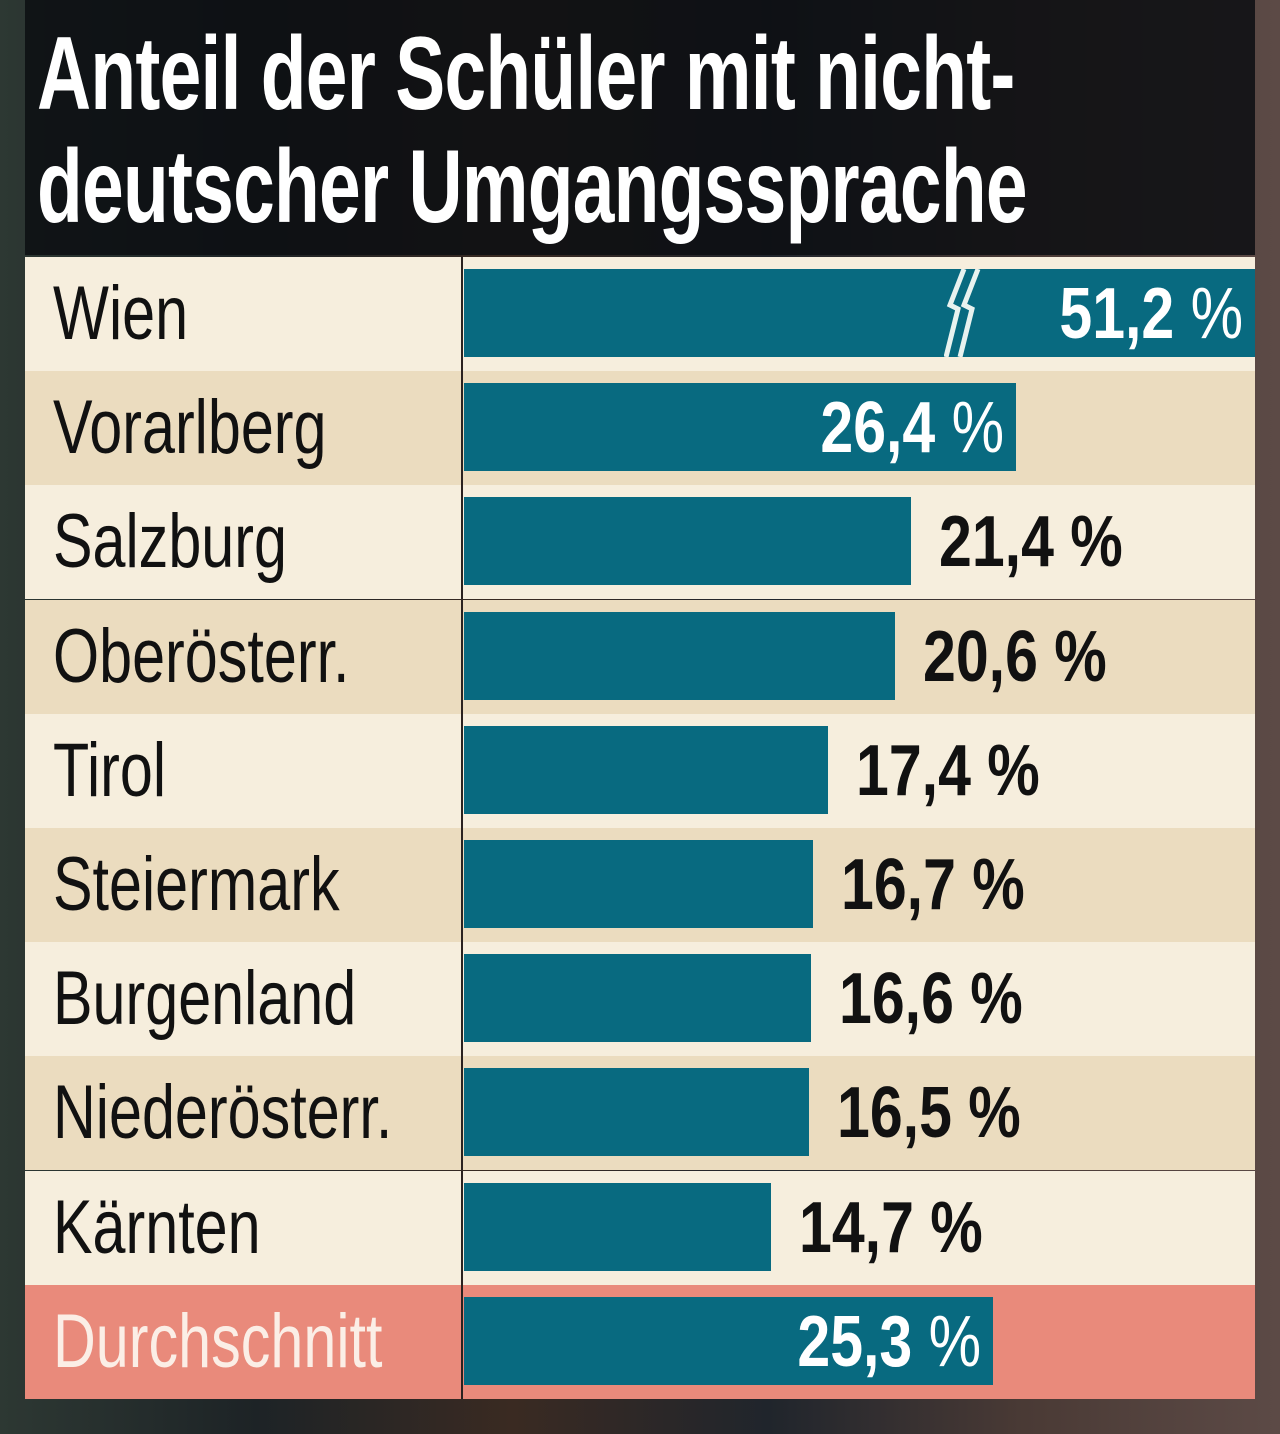 This screenshot has height=1434, width=1280. What do you see at coordinates (526, 74) in the screenshot?
I see `title-line-1: Anteil der Schüler mit nicht-` at bounding box center [526, 74].